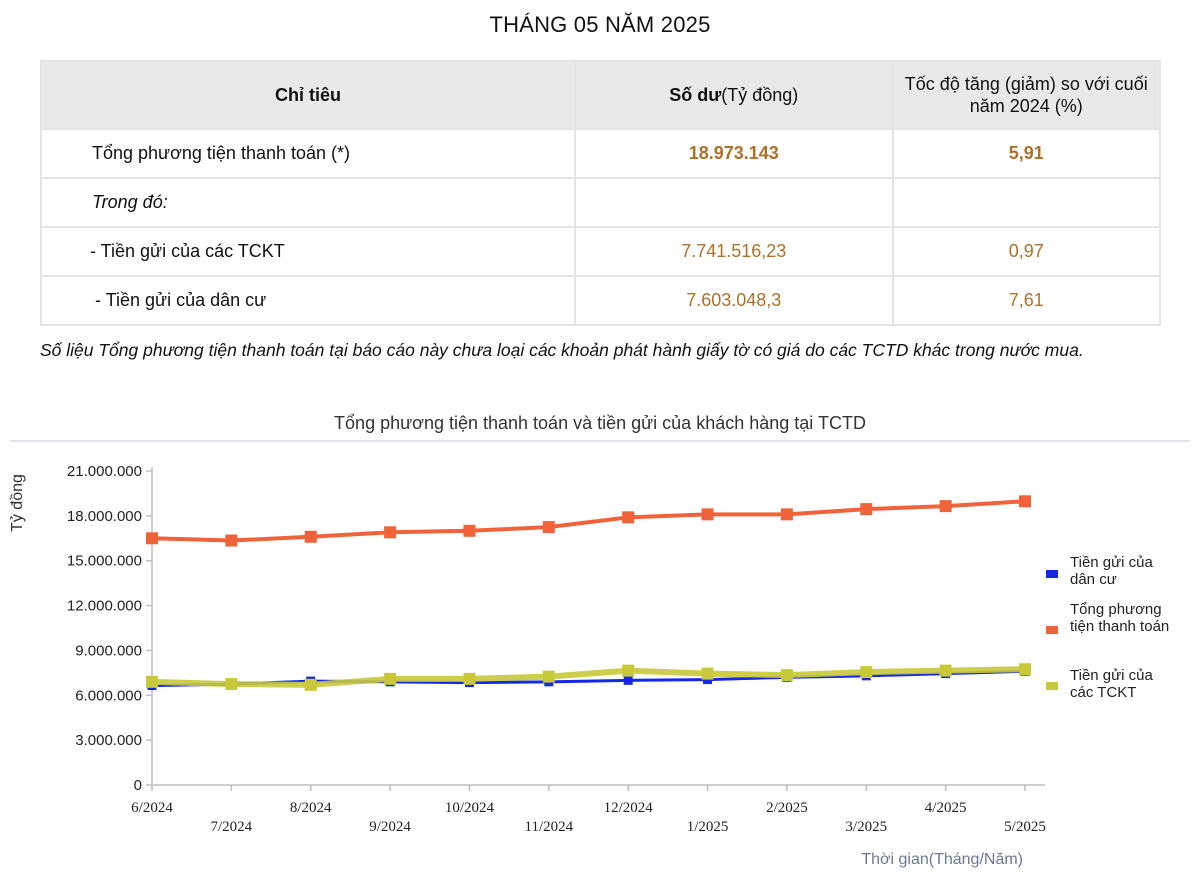 This screenshot has width=1200, height=889. What do you see at coordinates (708, 827) in the screenshot?
I see `x-tick-label: 1/2025` at bounding box center [708, 827].